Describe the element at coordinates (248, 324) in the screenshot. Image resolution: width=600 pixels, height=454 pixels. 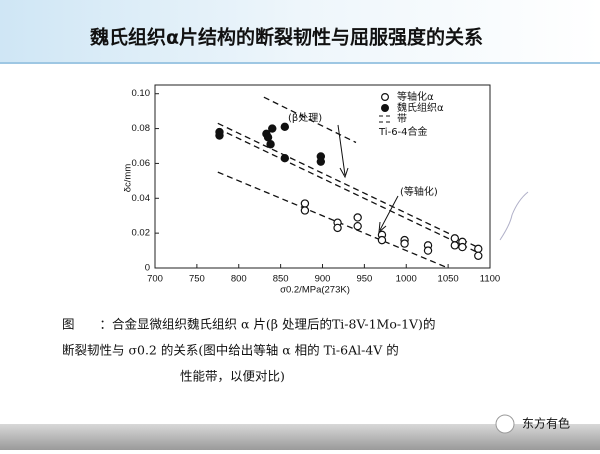
I see `caption-line: 图 ：合金显微组织魏氏组织 α 片(β 处理后的Ti-8V-1Mo-1V)的` at that location.